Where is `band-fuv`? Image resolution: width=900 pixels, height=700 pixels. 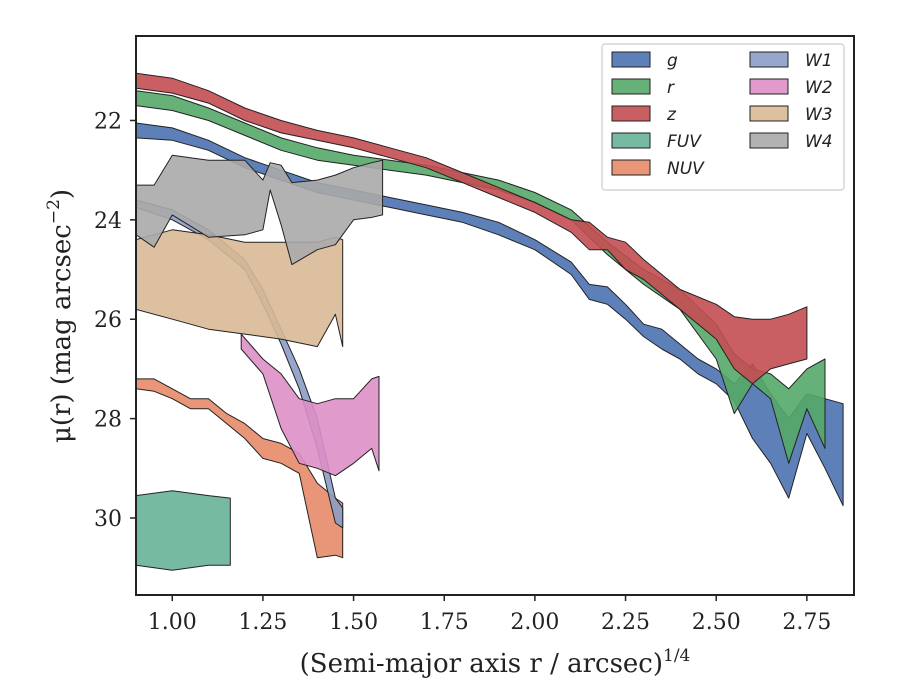
band-fuv is located at coordinates (183, 530).